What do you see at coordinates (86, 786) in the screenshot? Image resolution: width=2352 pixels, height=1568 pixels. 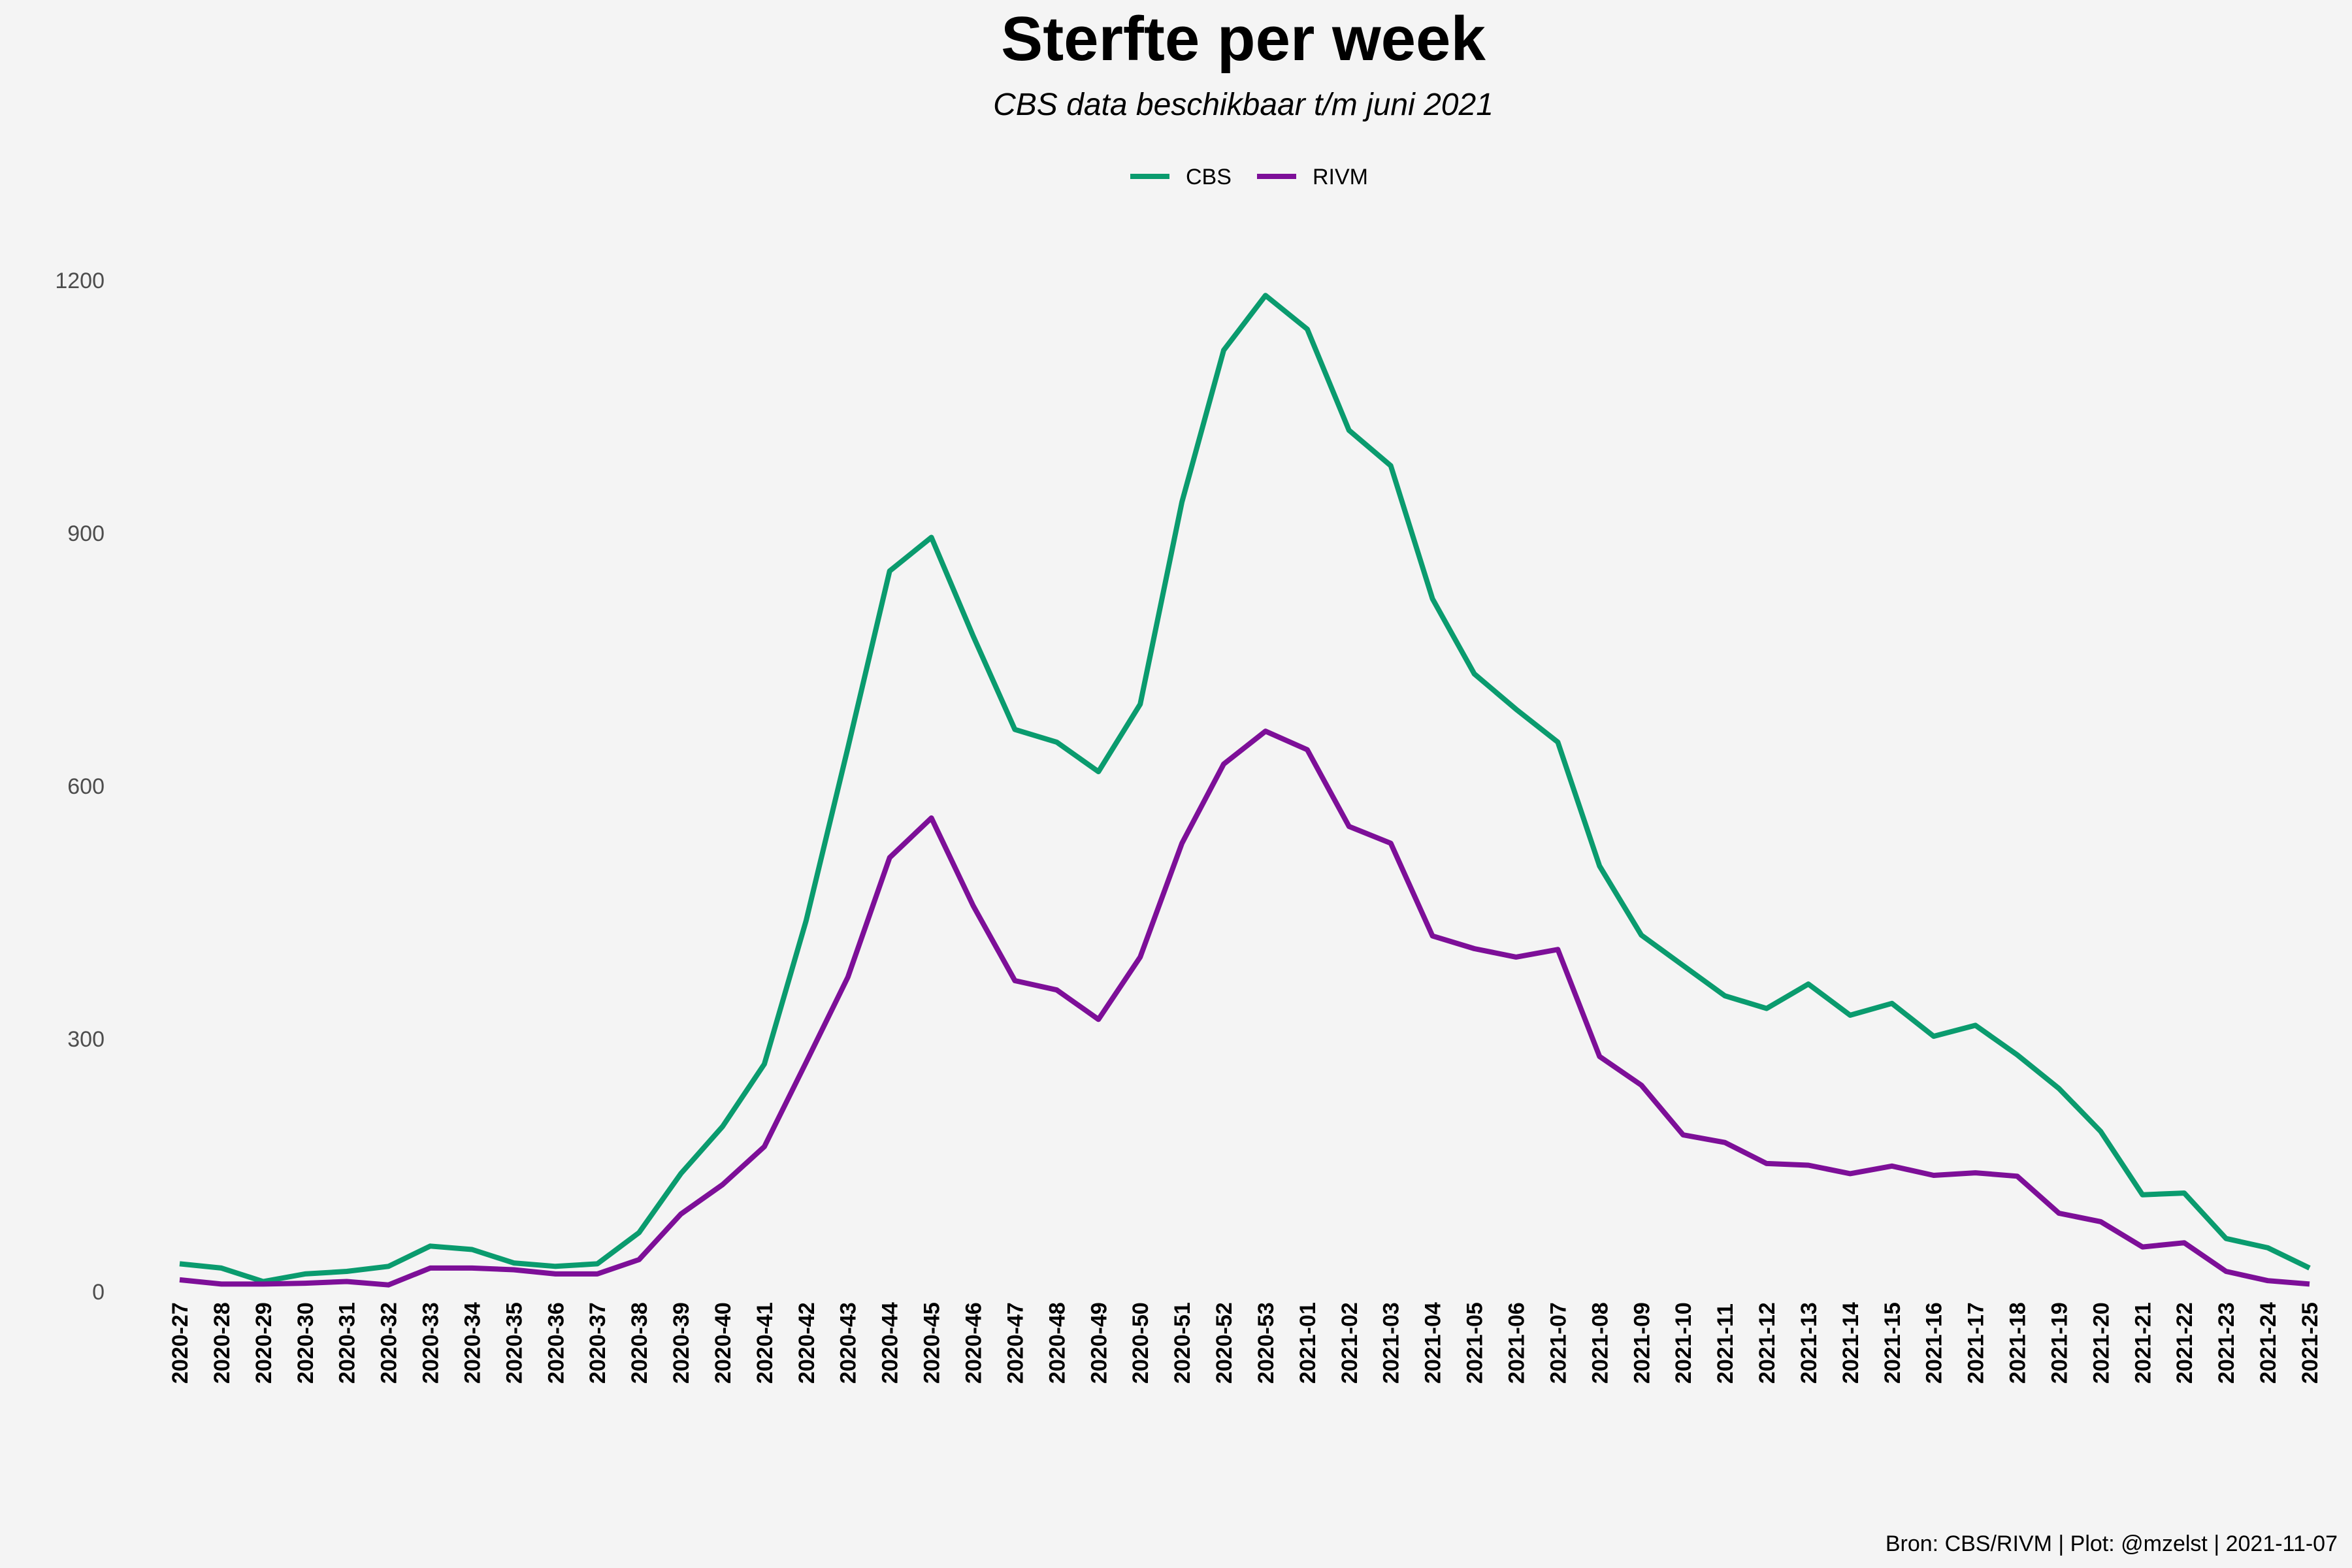 I see `y-tick-label: 600` at bounding box center [86, 786].